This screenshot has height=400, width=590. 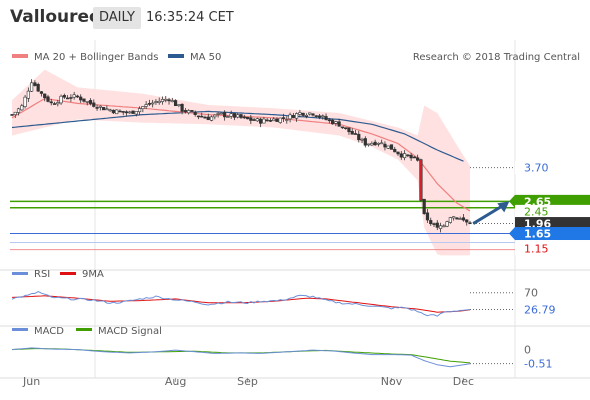 I want to click on macd-line, so click(x=241, y=357).